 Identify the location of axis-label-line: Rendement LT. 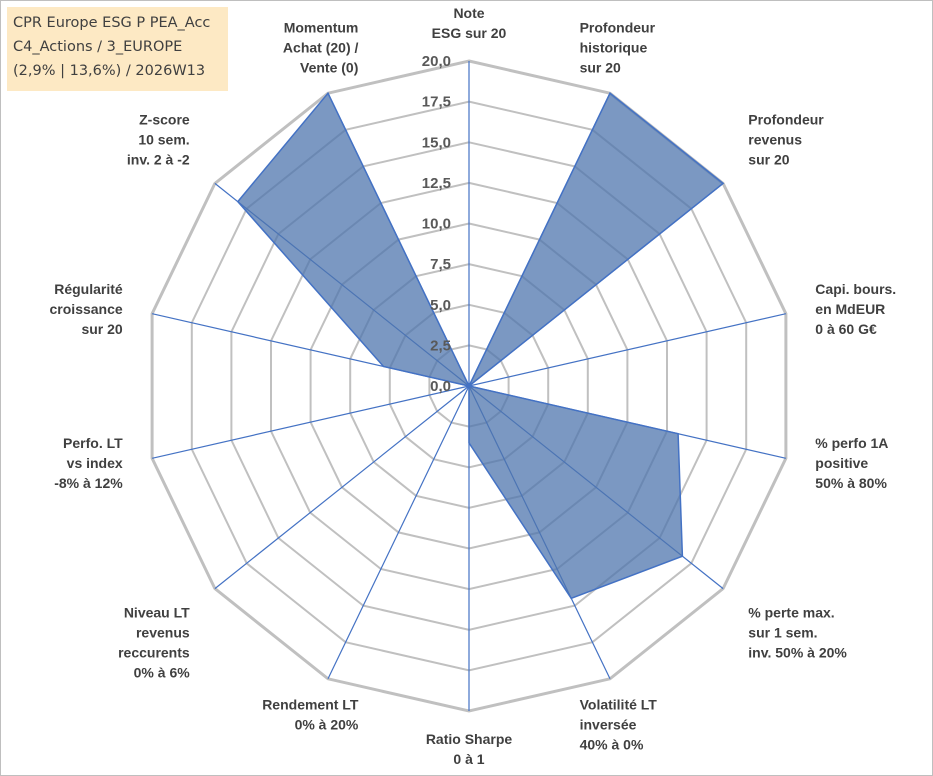
(310, 705).